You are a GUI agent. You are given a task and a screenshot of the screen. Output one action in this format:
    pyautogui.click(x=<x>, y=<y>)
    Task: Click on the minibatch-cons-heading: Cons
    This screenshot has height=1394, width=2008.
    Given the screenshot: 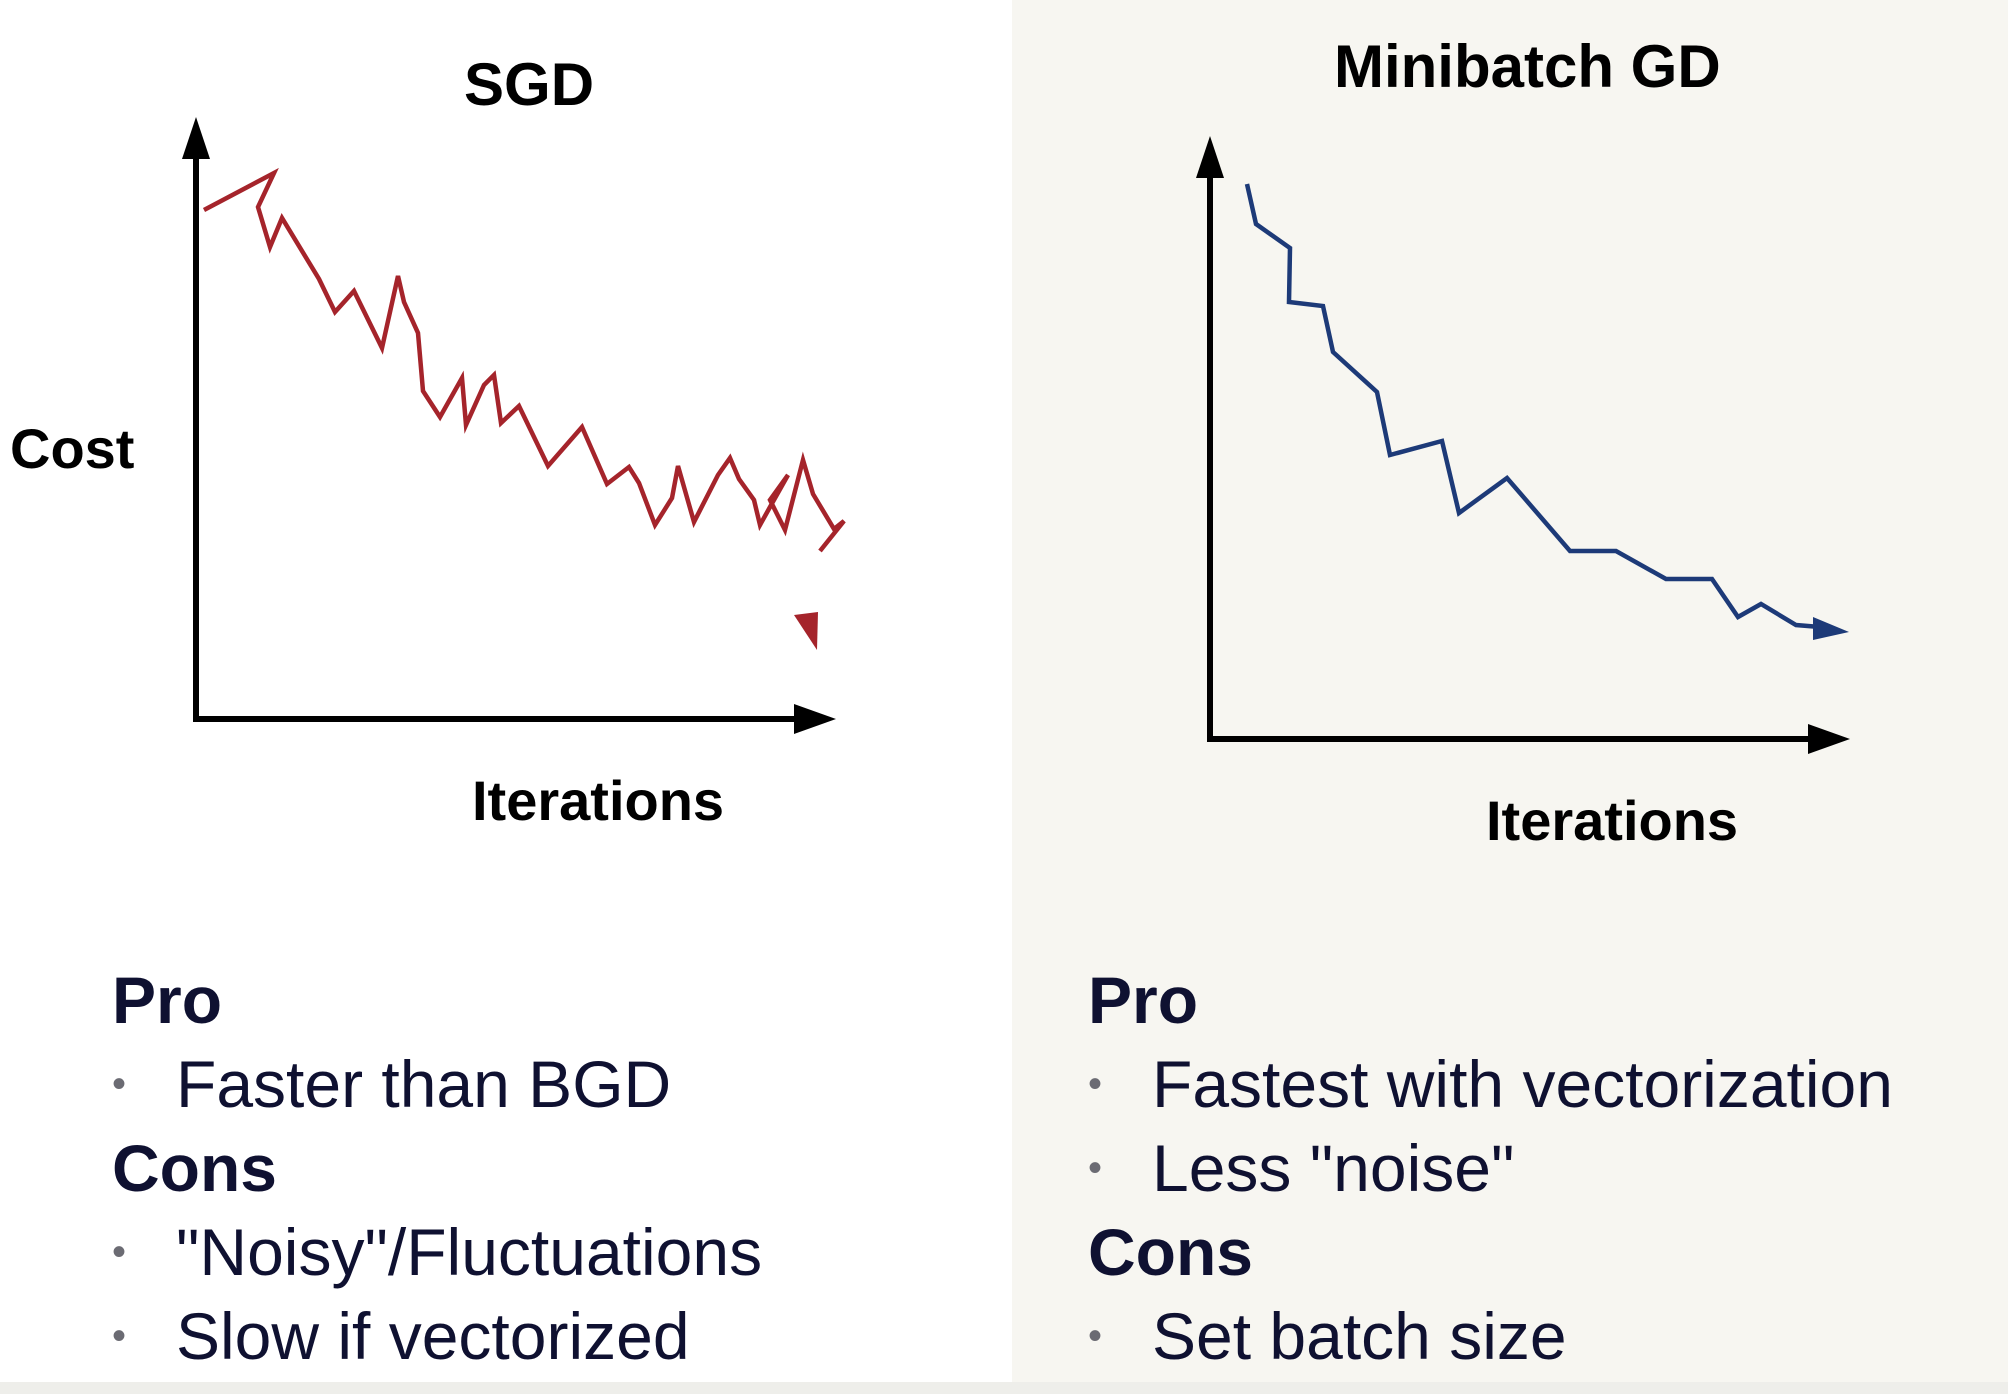 What is the action you would take?
    pyautogui.click(x=1170, y=1252)
    